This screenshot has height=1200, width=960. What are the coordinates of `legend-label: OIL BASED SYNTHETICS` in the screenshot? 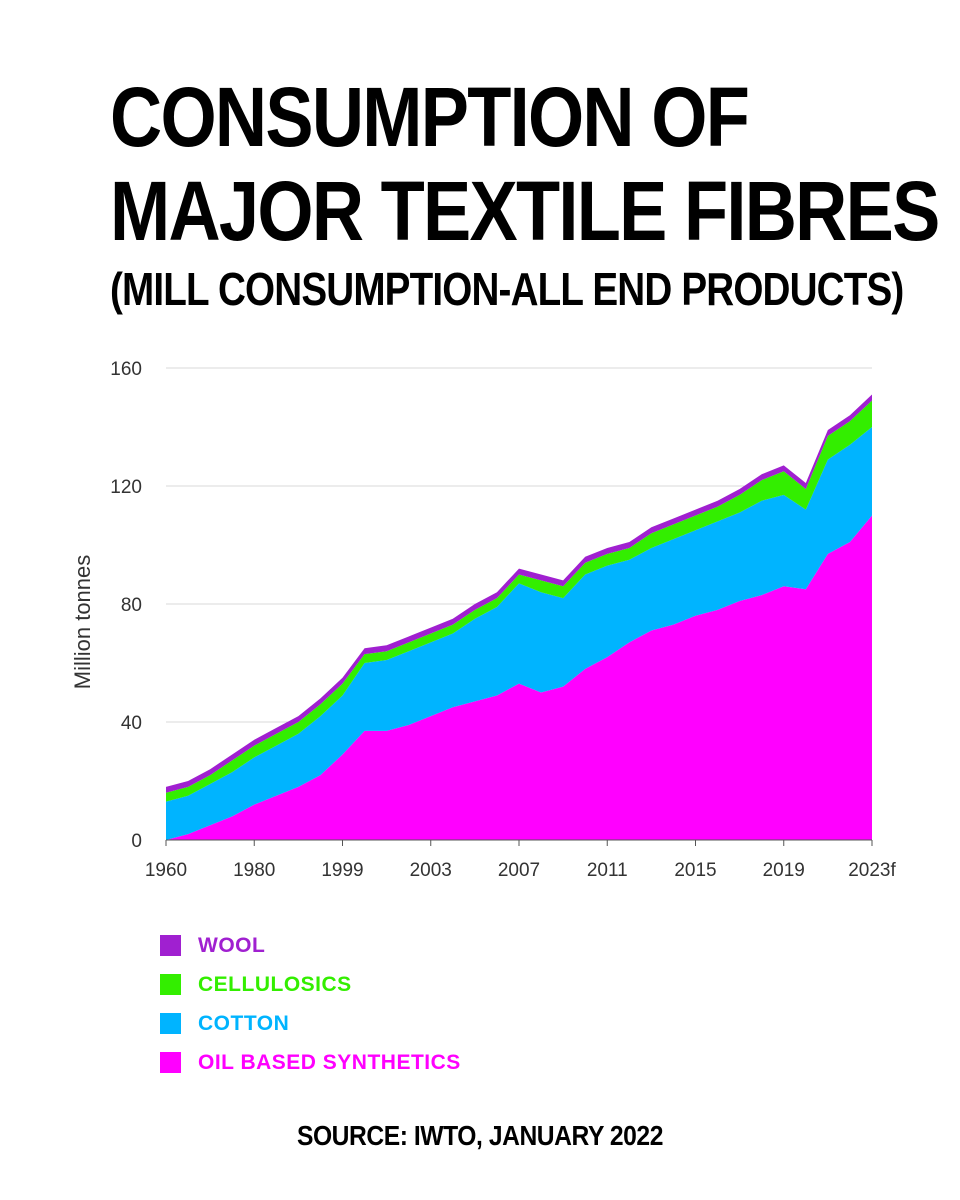 It's located at (329, 1062).